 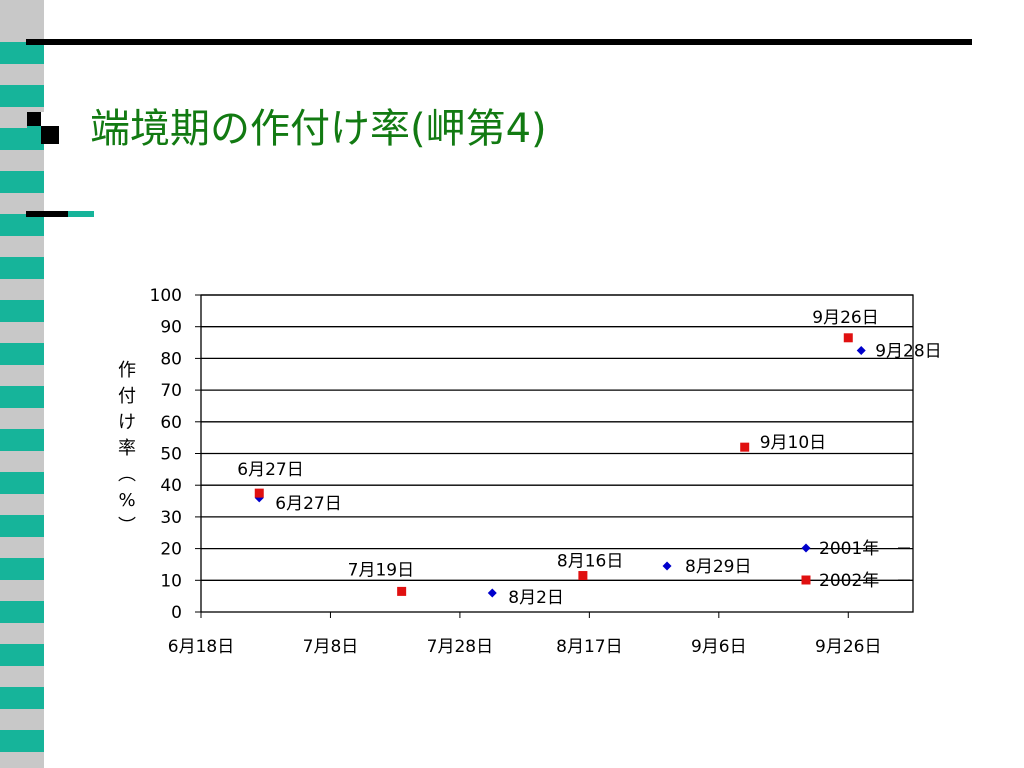 What do you see at coordinates (499, 42) in the screenshot?
I see `top-rule` at bounding box center [499, 42].